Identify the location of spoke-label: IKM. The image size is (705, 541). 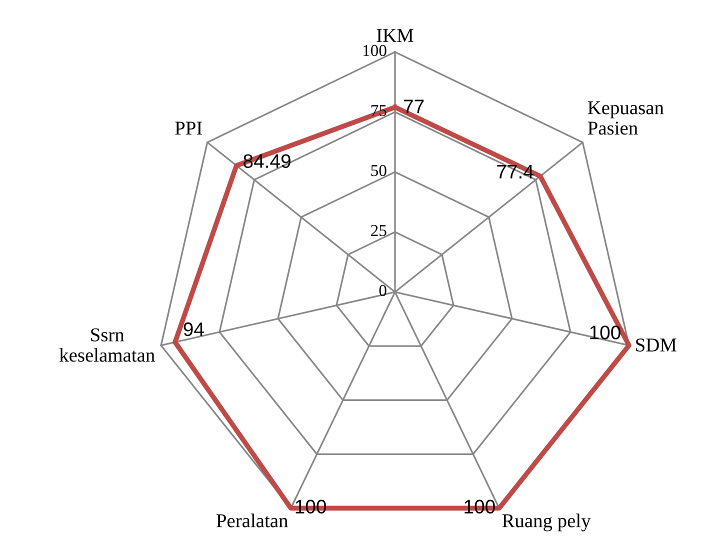
(395, 35).